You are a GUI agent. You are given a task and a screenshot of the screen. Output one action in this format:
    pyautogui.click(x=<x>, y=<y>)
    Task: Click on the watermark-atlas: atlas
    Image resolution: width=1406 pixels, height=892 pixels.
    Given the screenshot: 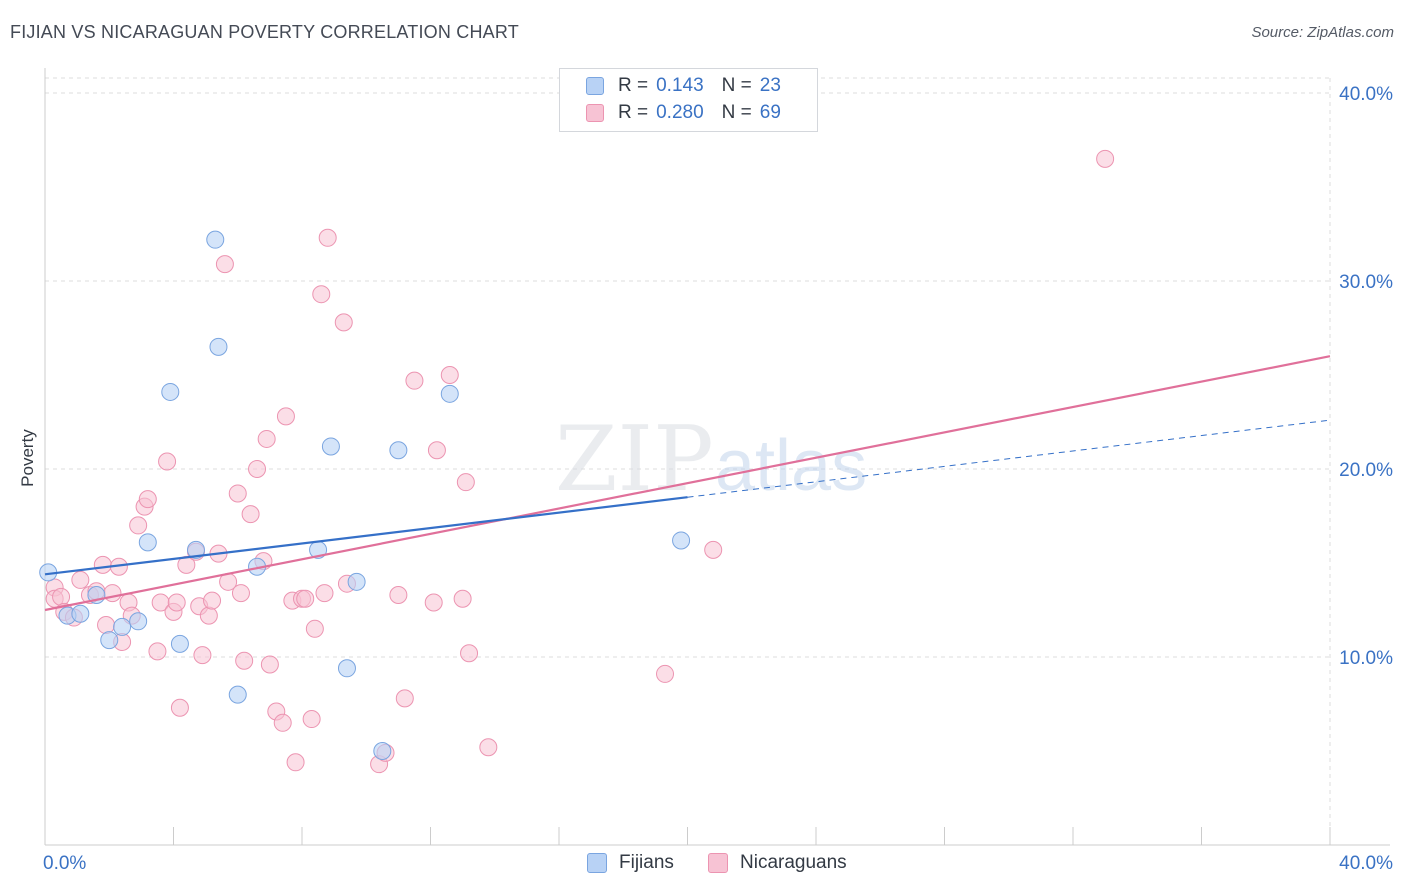 What is the action you would take?
    pyautogui.click(x=791, y=466)
    